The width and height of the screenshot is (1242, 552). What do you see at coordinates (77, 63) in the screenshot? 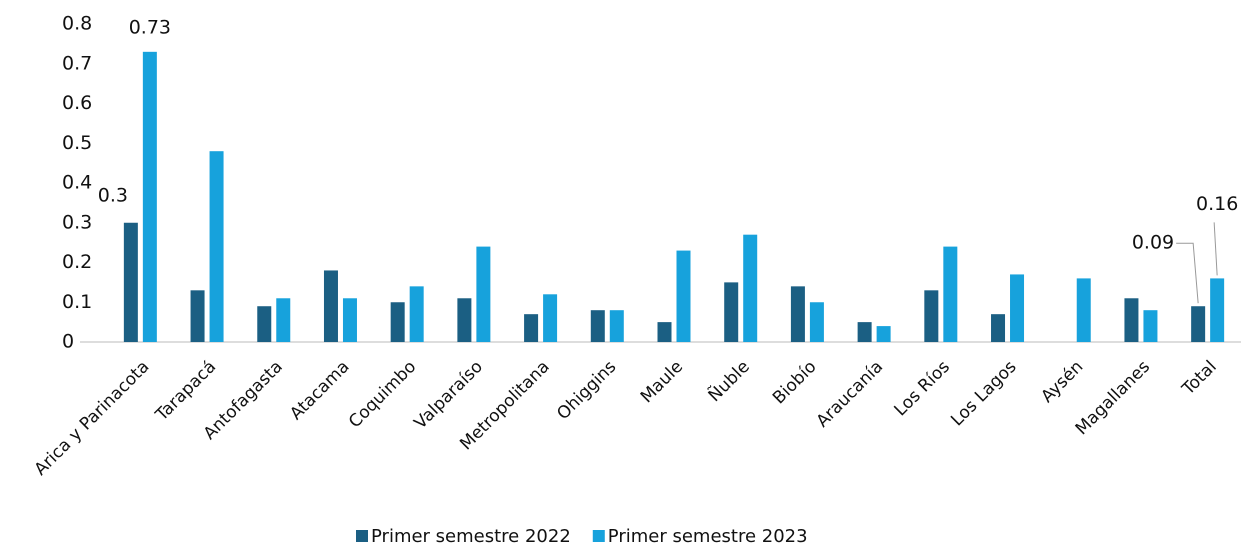
I see `y-tick-label: 0.7` at bounding box center [77, 63].